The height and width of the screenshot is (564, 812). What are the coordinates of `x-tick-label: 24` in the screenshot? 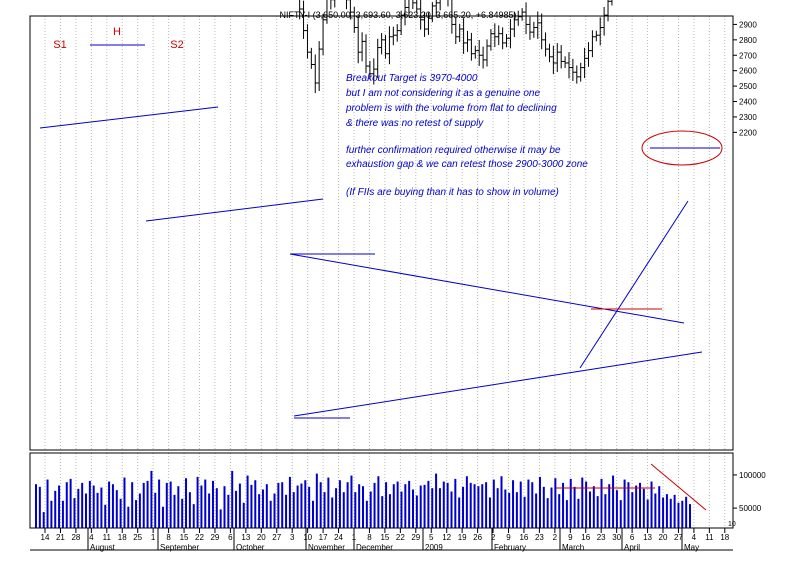 It's located at (338, 537).